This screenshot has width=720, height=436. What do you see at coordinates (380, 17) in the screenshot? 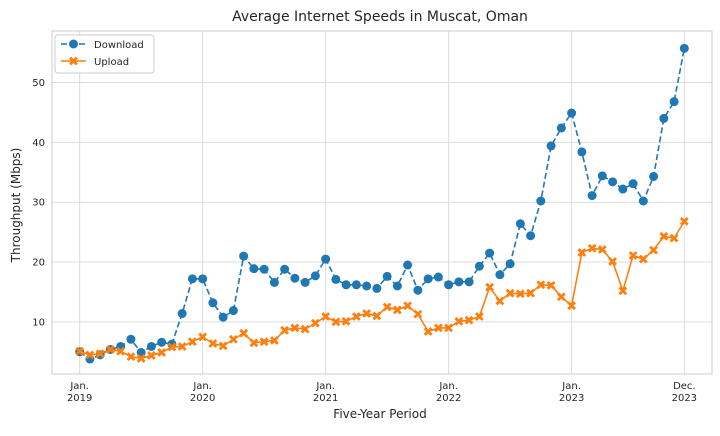
I see `chart-title: Average Internet Speeds in Muscat, Oman` at bounding box center [380, 17].